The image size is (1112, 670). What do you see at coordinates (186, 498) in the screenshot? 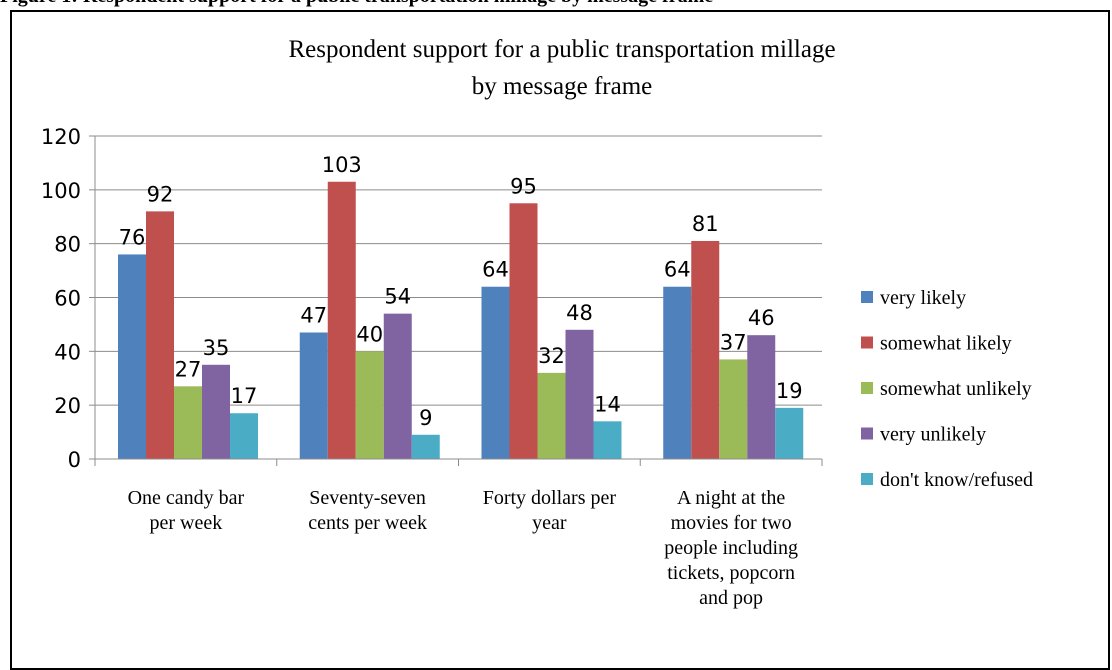
I see `x-tick-label: One candy bar` at bounding box center [186, 498].